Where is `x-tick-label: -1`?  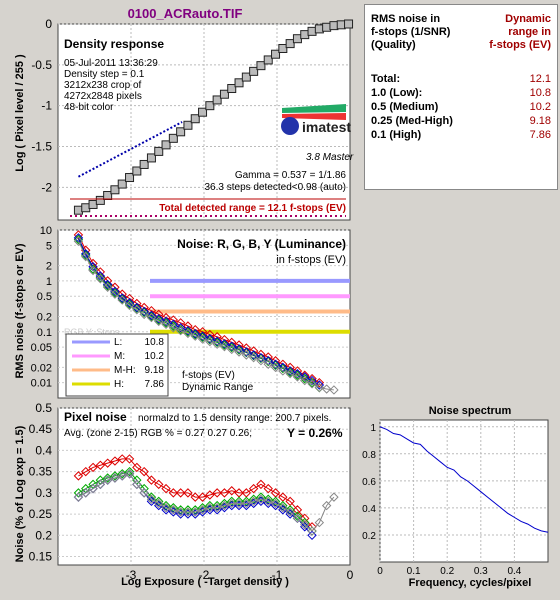
x-tick-label: -1 is located at coordinates (277, 575).